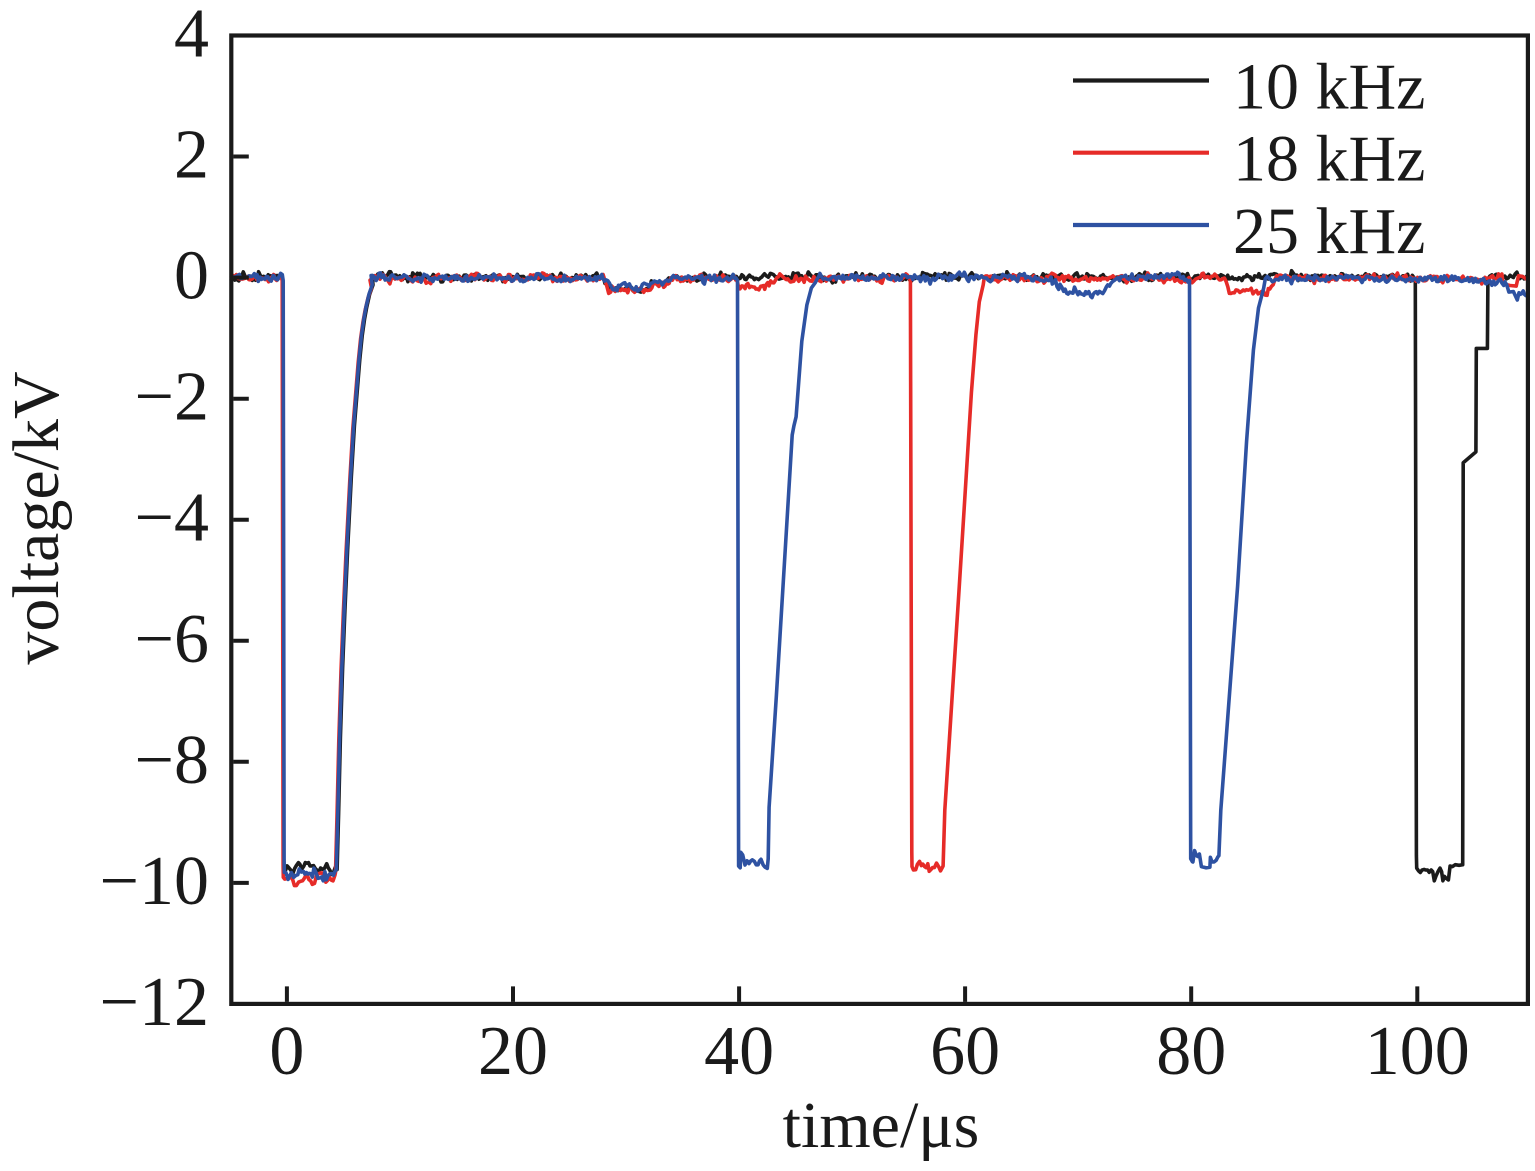 This screenshot has width=1535, height=1171. I want to click on svg-text: 4, so click(191, 36).